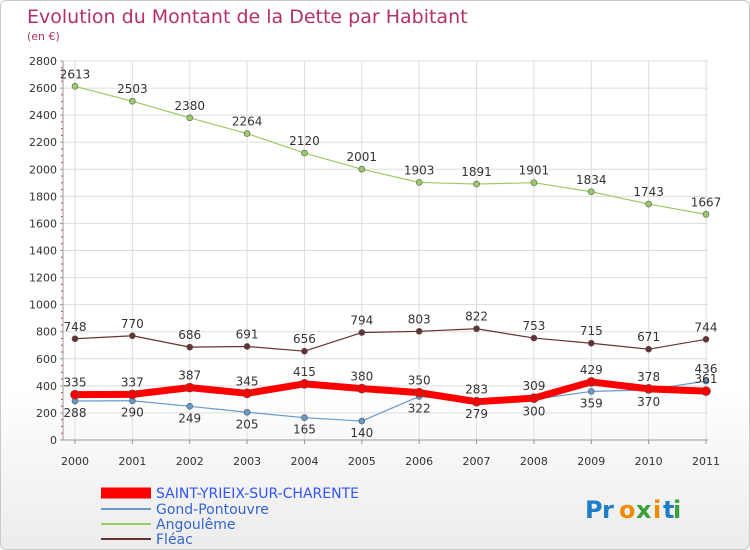  Describe the element at coordinates (476, 172) in the screenshot. I see `data-label: 1891` at that location.